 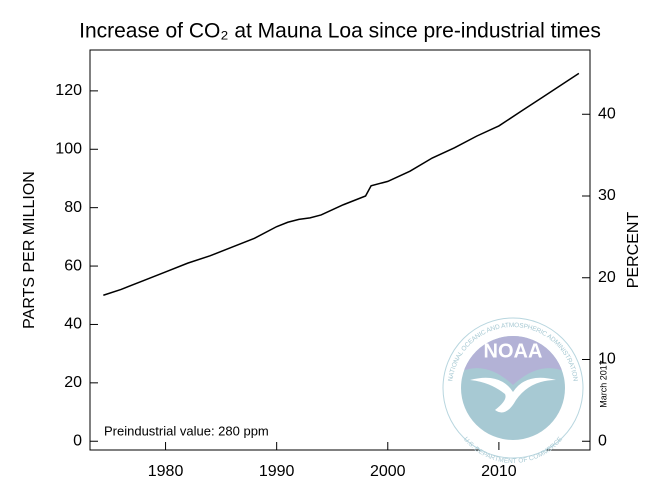 I want to click on y2-tick-label: 30, so click(x=607, y=195).